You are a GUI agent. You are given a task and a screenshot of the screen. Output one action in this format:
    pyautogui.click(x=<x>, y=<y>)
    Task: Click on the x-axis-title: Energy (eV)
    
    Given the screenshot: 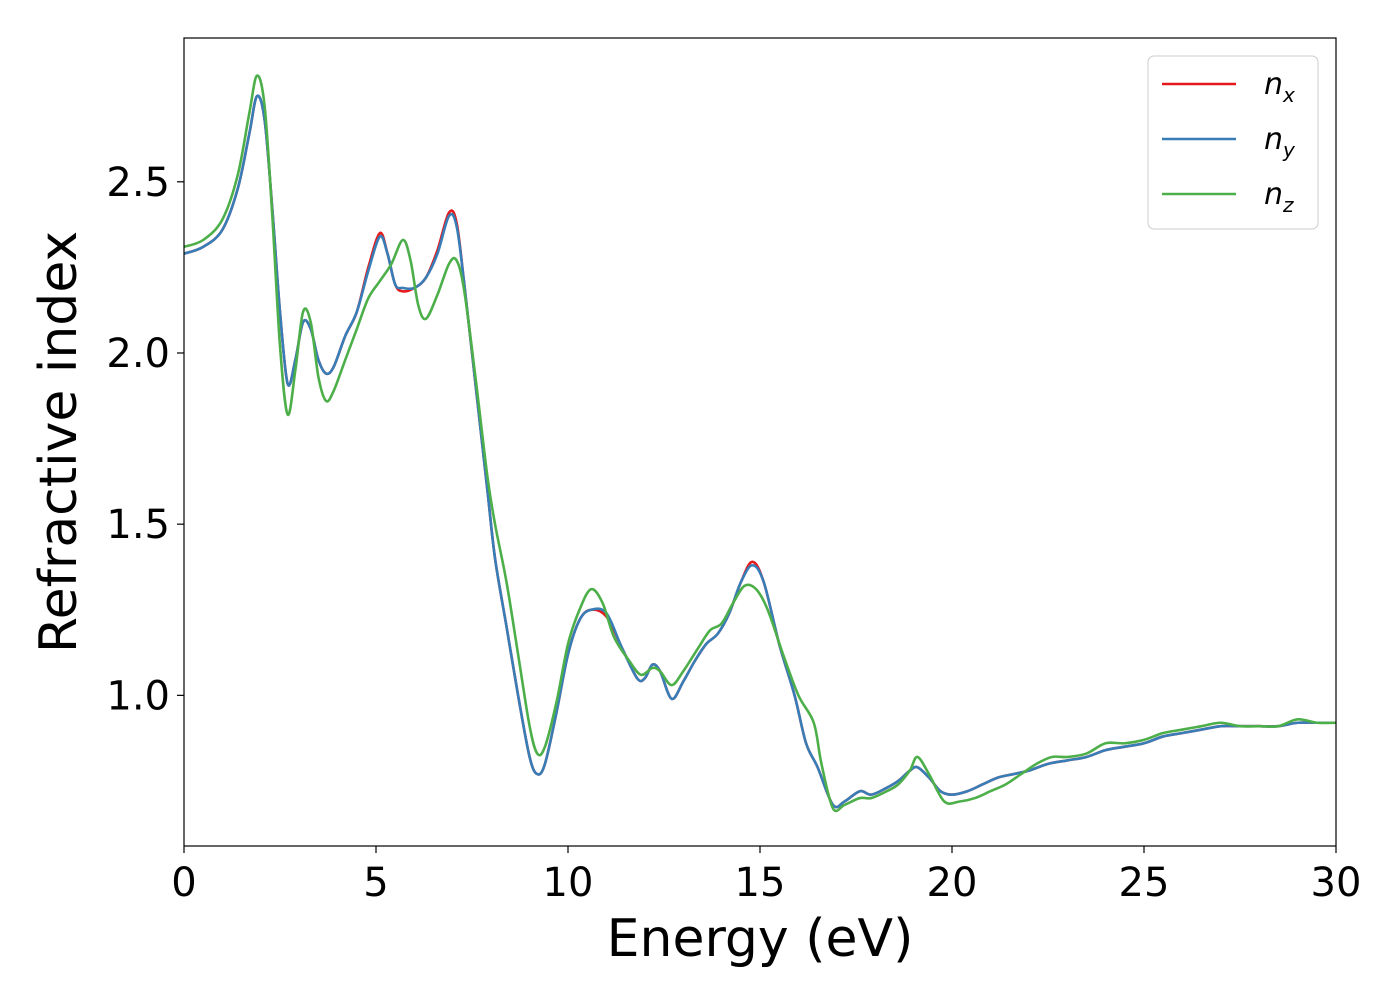 What is the action you would take?
    pyautogui.click(x=760, y=939)
    